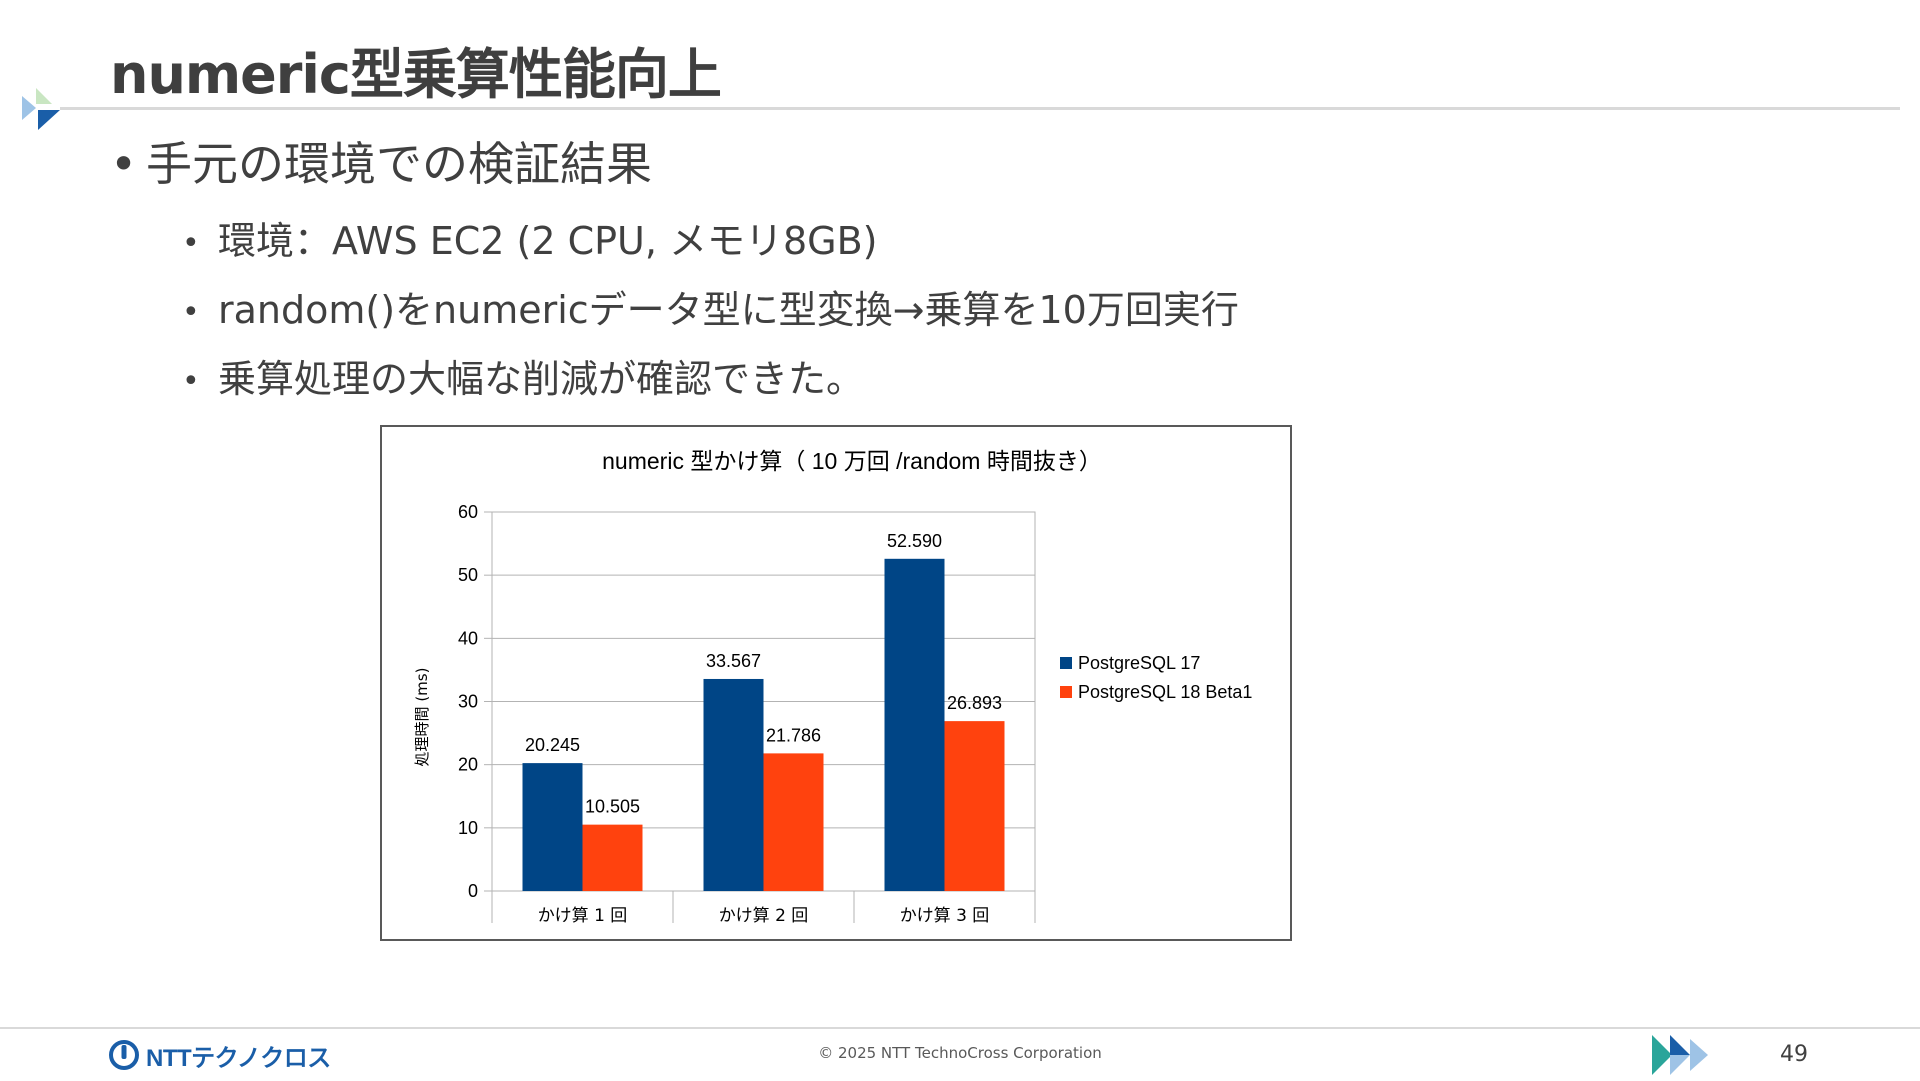  Describe the element at coordinates (548, 241) in the screenshot. I see `bullet-sub-text: 環境：AWS EC2 (2 CPU, メモリ8GB)` at that location.